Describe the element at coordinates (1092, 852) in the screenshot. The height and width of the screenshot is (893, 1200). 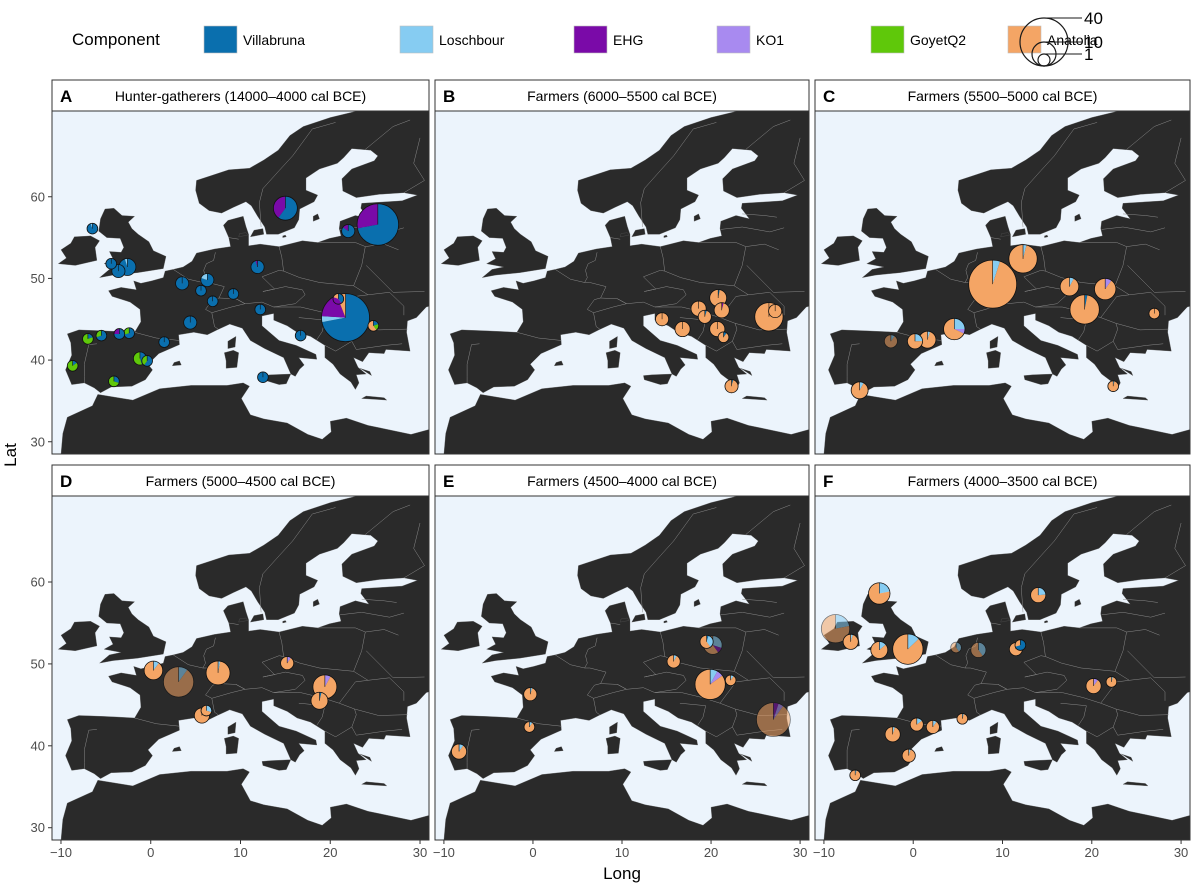
I see `x-tick-label: 20` at that location.